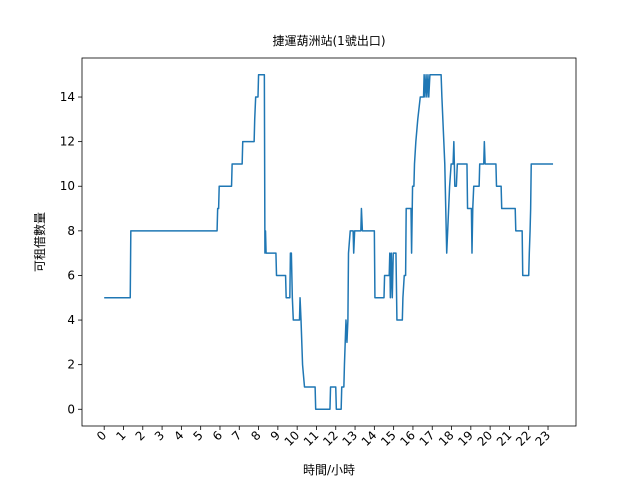  I want to click on y-tick-label: 0, so click(71, 409).